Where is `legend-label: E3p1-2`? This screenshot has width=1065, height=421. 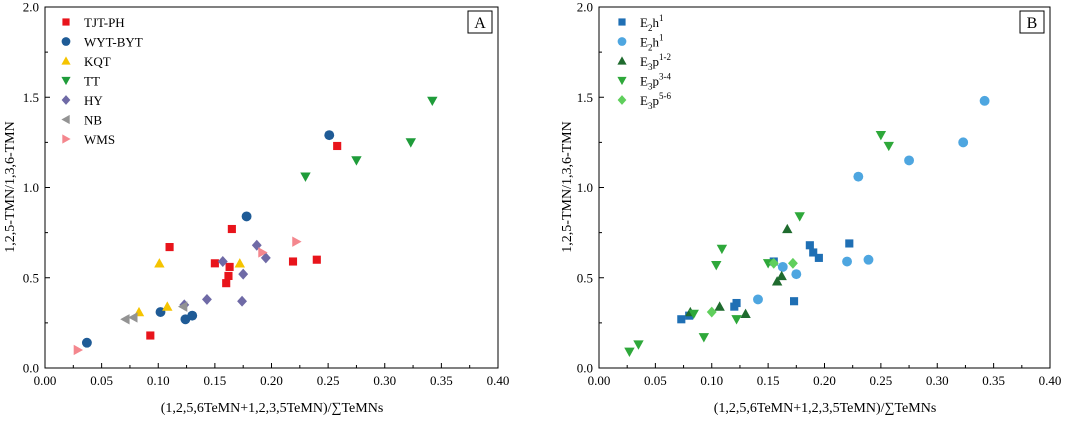 legend-label: E3p1-2 is located at coordinates (655, 62).